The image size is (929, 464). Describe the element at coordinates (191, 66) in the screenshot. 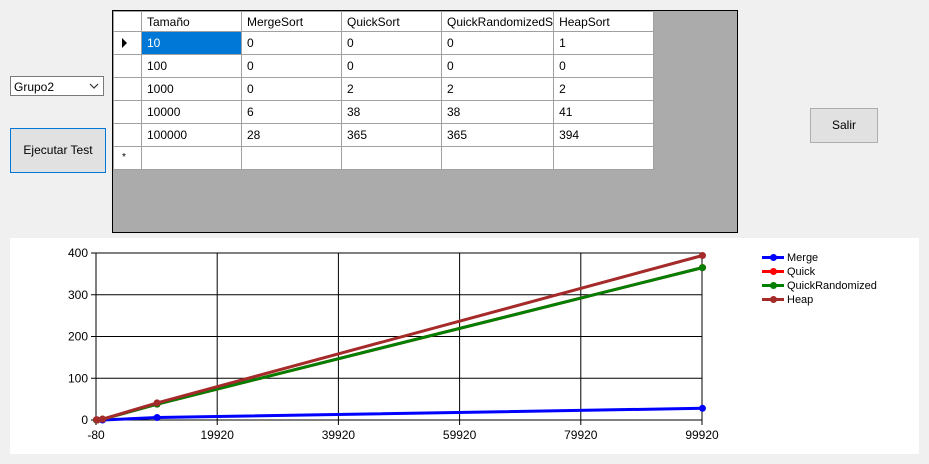

I see `table-cell: 100` at that location.